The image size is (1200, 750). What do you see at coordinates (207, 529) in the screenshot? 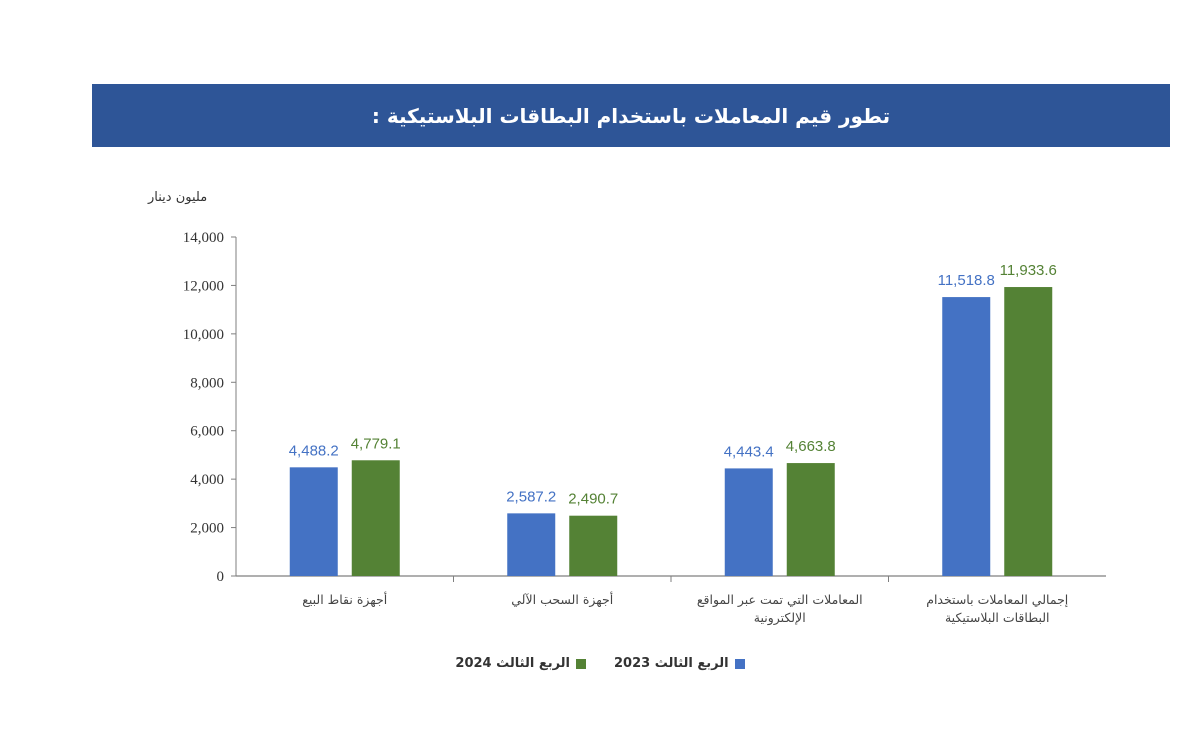
I see `y-tick-label: 2,000` at bounding box center [207, 529].